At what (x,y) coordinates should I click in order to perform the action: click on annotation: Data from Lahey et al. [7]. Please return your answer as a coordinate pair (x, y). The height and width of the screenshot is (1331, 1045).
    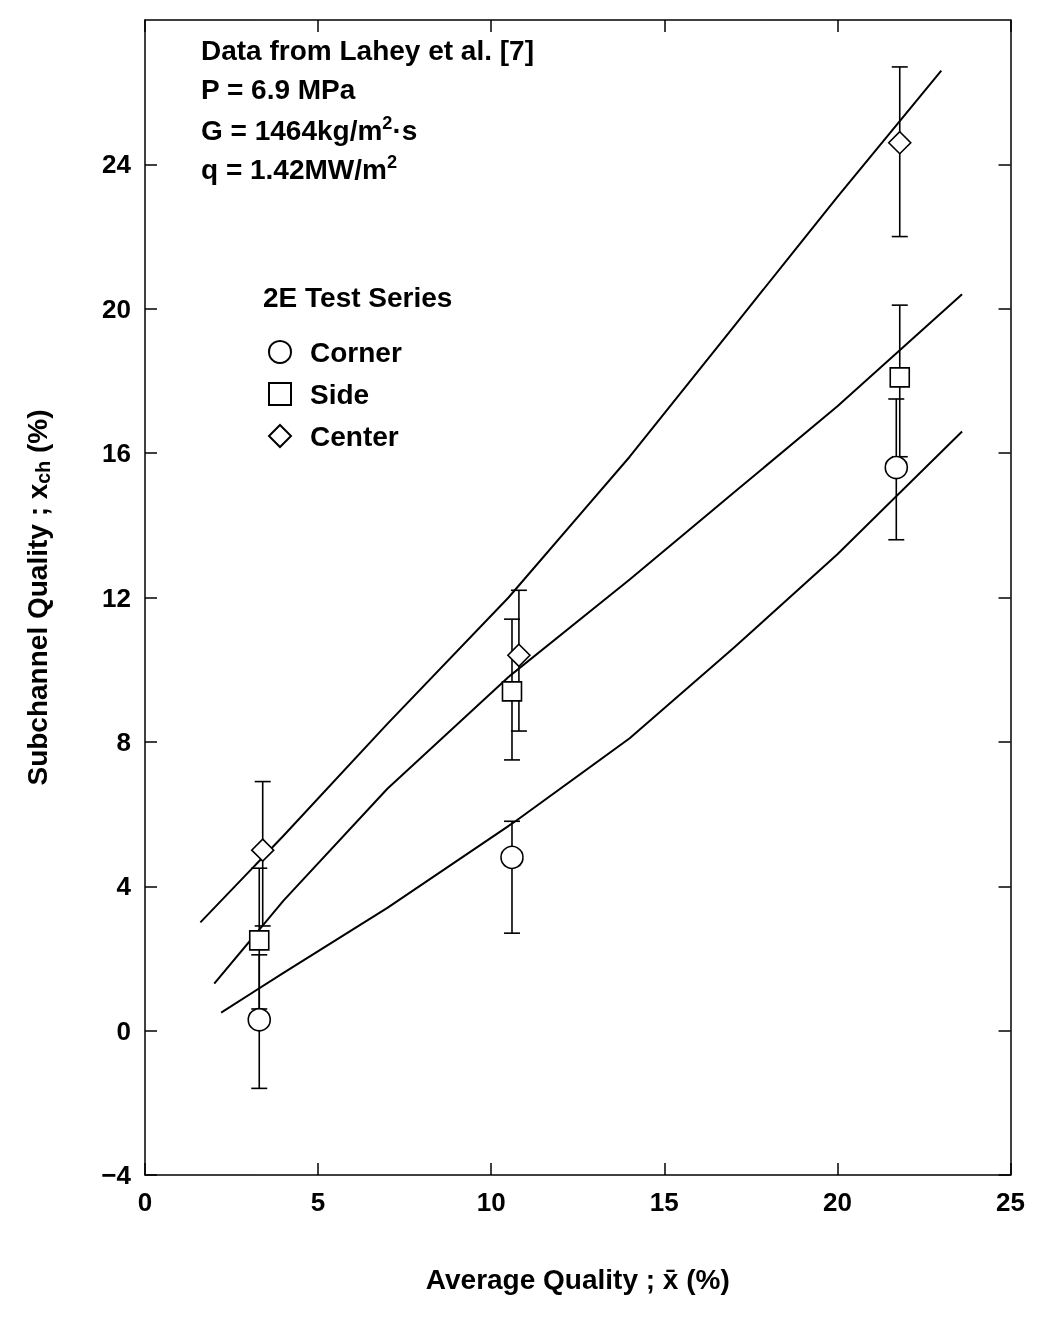
    Looking at the image, I should click on (367, 50).